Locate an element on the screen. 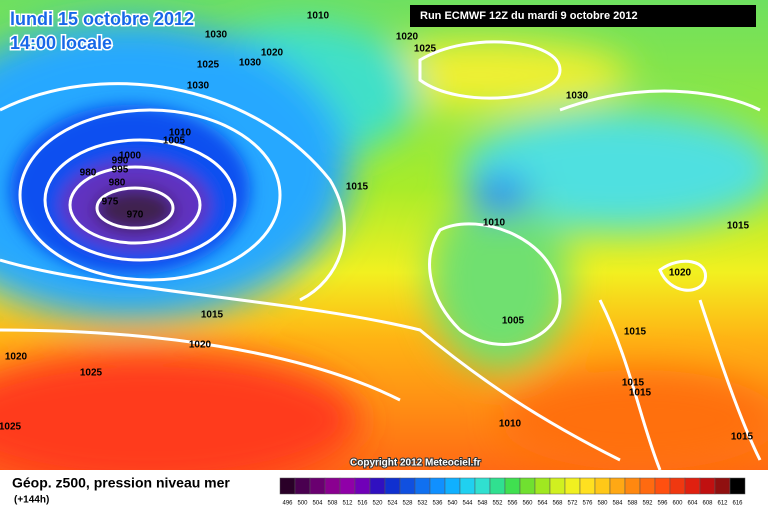 The height and width of the screenshot is (512, 768). copyright: Copyright 2012 Meteociel.fr is located at coordinates (415, 463).